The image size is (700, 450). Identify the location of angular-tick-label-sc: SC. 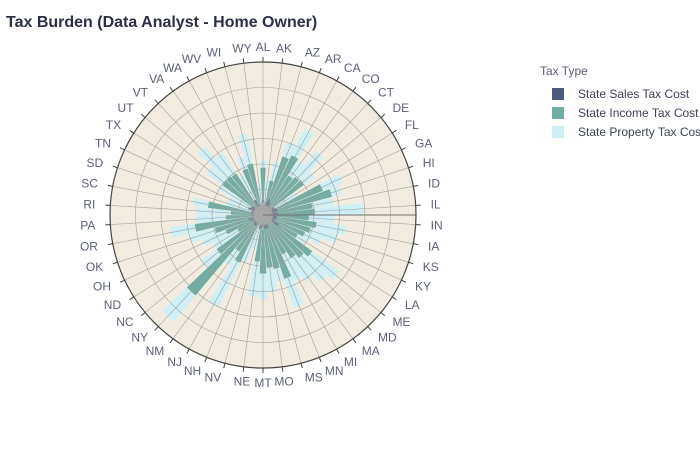
(89, 184).